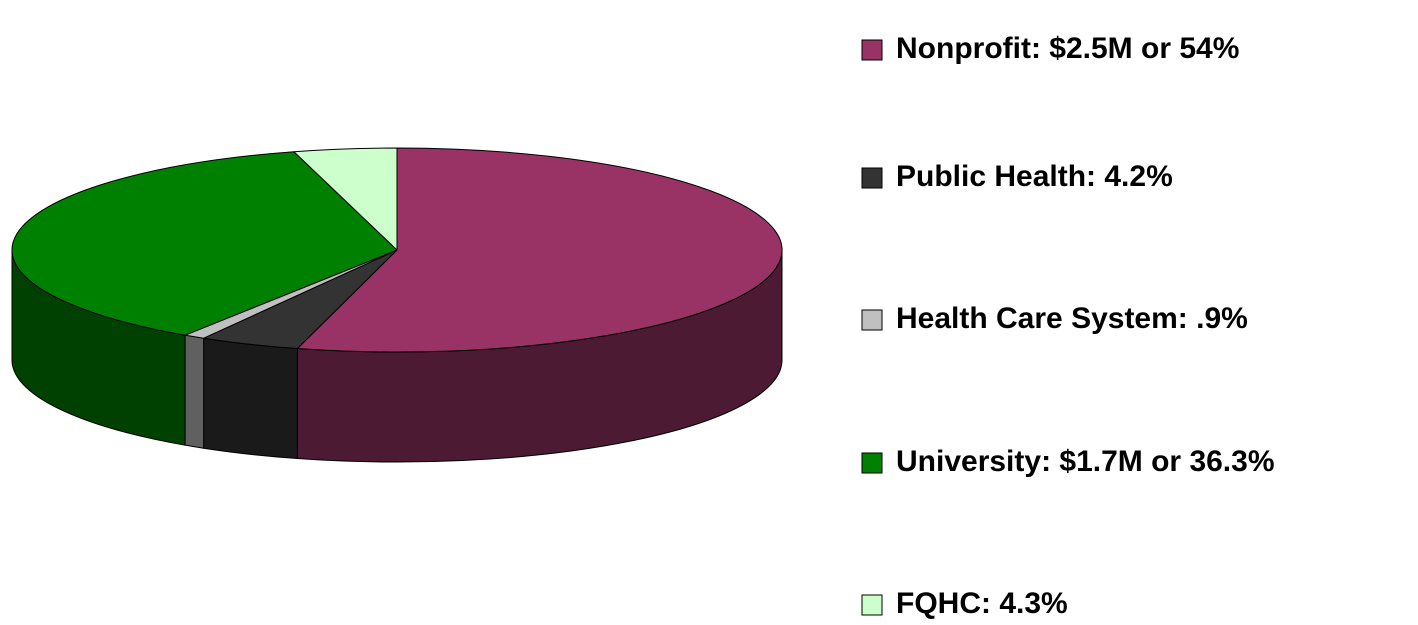 The width and height of the screenshot is (1418, 625). I want to click on legend-label: Health Care System: .9%, so click(1072, 318).